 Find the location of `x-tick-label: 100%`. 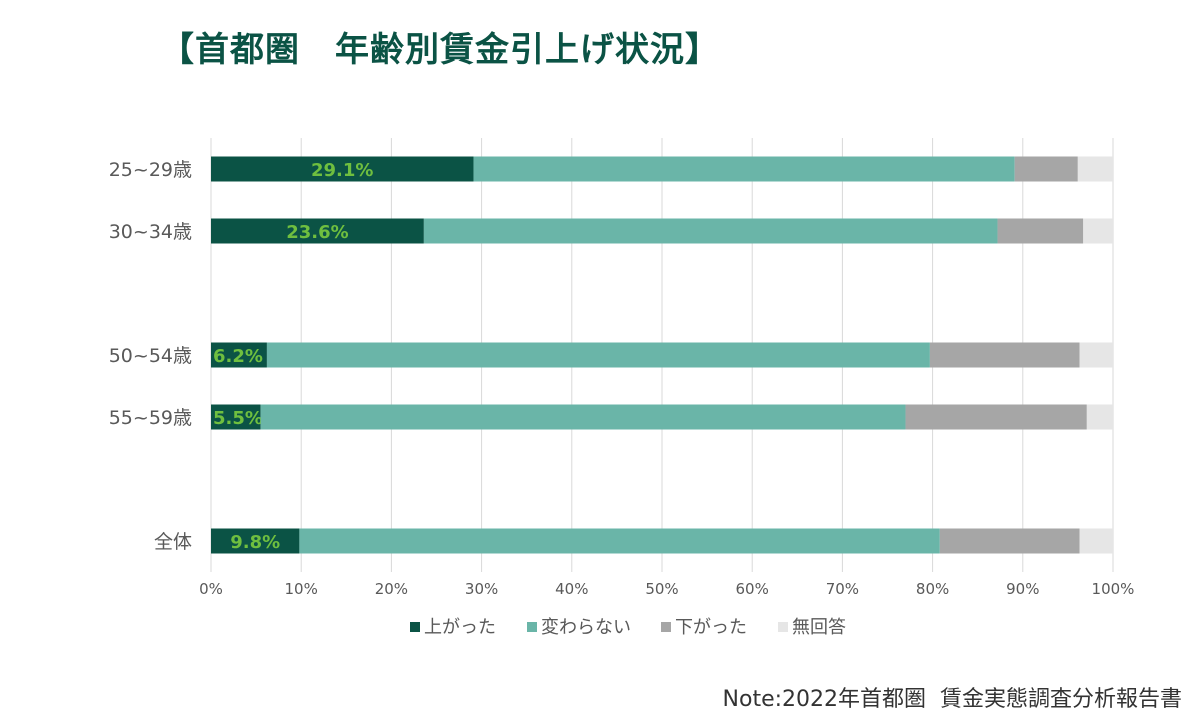

x-tick-label: 100% is located at coordinates (1113, 589).